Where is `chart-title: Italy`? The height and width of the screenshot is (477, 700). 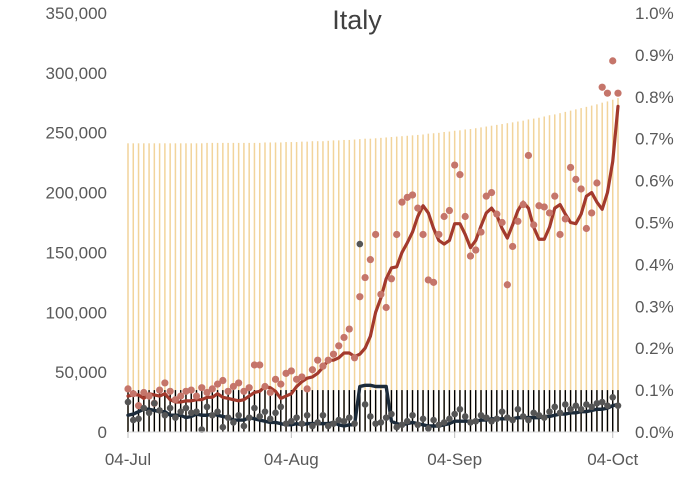
chart-title: Italy is located at coordinates (357, 20).